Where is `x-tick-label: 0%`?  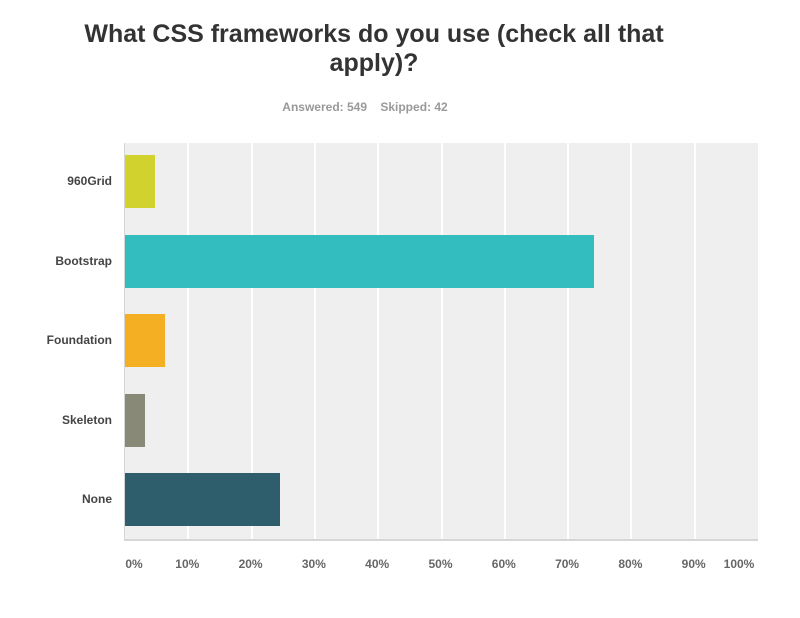
x-tick-label: 0% is located at coordinates (134, 564).